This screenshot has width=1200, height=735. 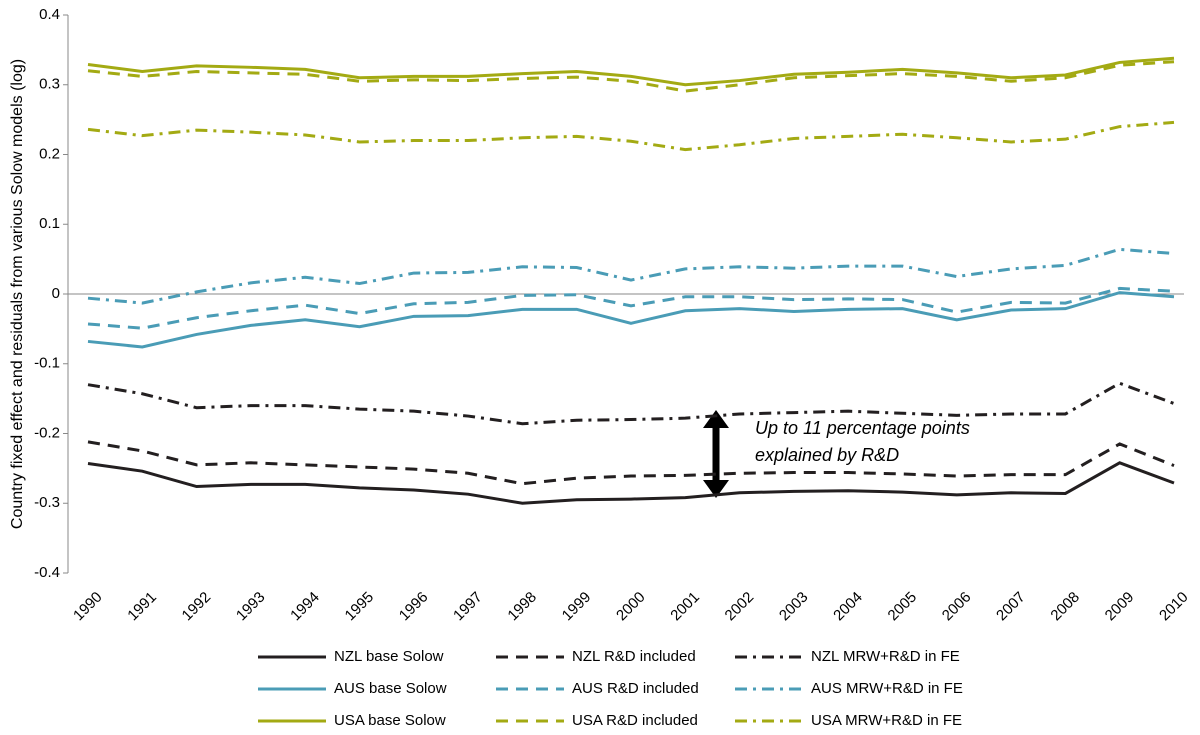 I want to click on x-tick-label: 2001, so click(x=685, y=607).